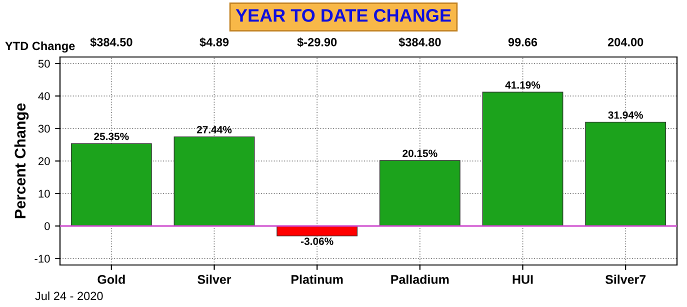 Image resolution: width=687 pixels, height=307 pixels. Describe the element at coordinates (317, 241) in the screenshot. I see `data-label: -3.06%` at that location.